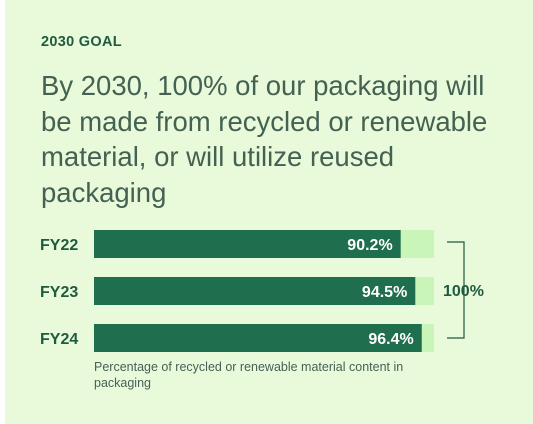 This screenshot has width=533, height=424. I want to click on value-label-fy24: 96.4%, so click(390, 339).